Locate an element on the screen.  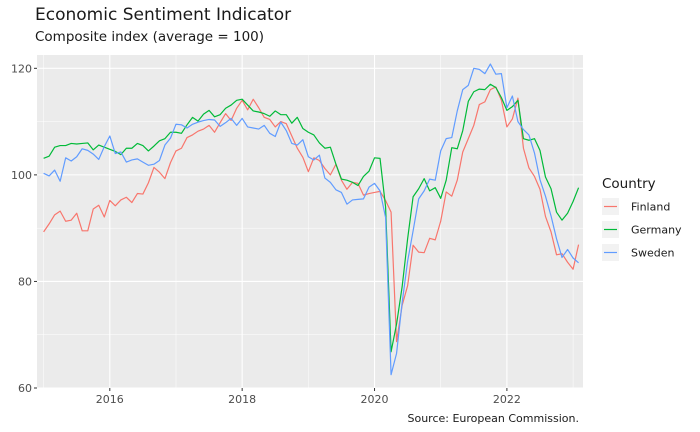
chart-title: Economic Sentiment Indicator is located at coordinates (163, 15).